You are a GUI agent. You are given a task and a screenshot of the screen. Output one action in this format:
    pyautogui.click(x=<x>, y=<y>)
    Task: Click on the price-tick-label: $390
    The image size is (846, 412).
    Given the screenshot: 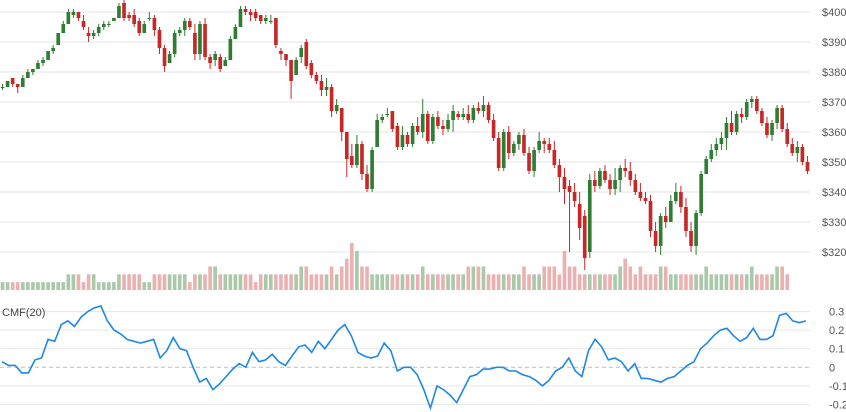 What is the action you would take?
    pyautogui.click(x=834, y=43)
    